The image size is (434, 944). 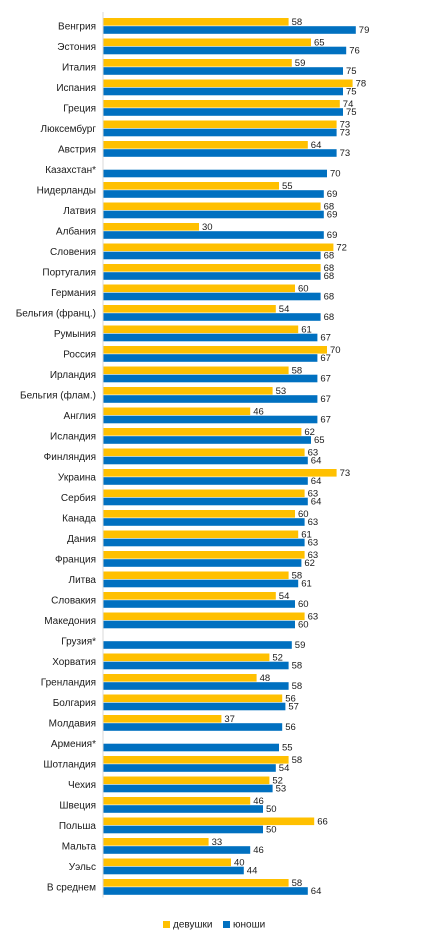 I want to click on category-label: Бельгия (франц.), so click(x=56, y=314).